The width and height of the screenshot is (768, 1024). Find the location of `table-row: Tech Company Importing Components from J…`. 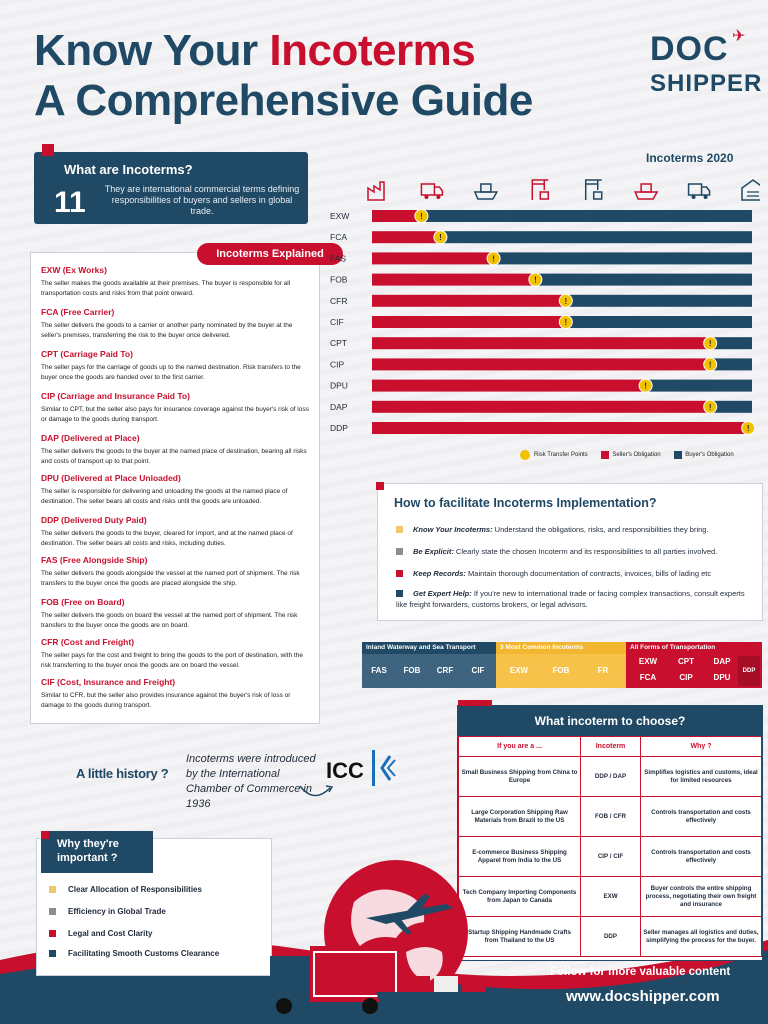

table-row: Tech Company Importing Components from J… is located at coordinates (610, 896).